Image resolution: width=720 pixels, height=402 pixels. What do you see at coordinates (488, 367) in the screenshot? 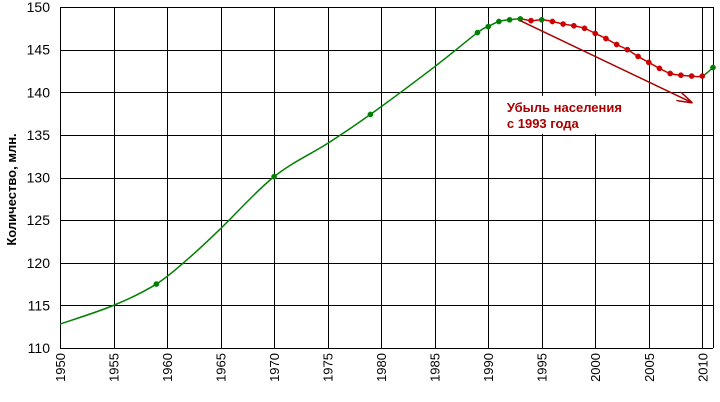
I see `x-tick-label: 1990` at bounding box center [488, 367].